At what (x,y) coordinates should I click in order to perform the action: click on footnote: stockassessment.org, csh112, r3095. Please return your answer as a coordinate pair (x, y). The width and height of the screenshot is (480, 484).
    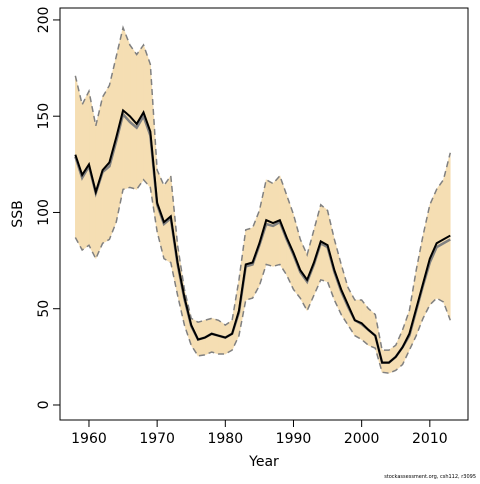
    Looking at the image, I should click on (430, 477).